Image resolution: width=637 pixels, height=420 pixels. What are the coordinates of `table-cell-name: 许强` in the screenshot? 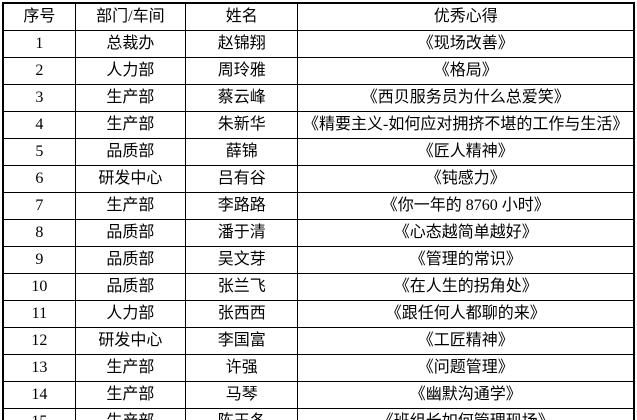 It's located at (242, 368).